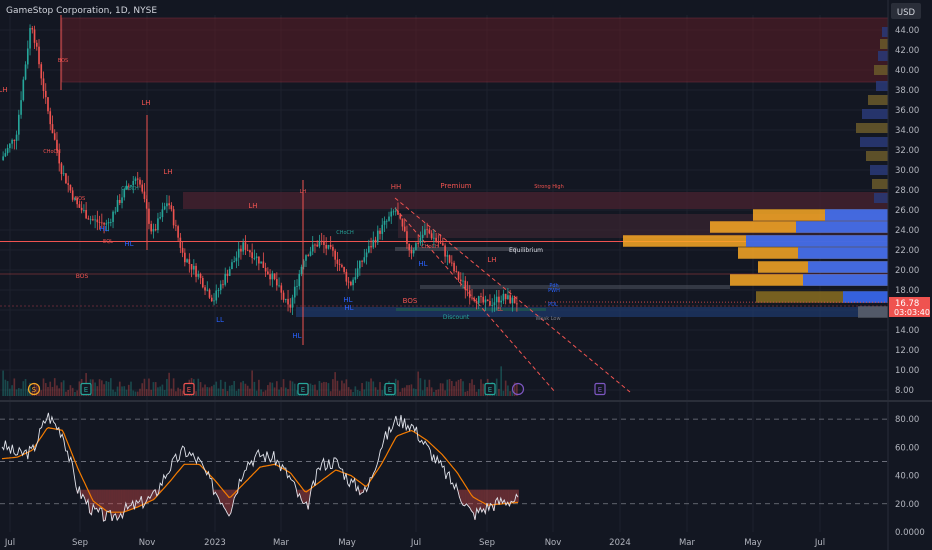 The height and width of the screenshot is (550, 932). What do you see at coordinates (553, 286) in the screenshot?
I see `structure-label: Pdh` at bounding box center [553, 286].